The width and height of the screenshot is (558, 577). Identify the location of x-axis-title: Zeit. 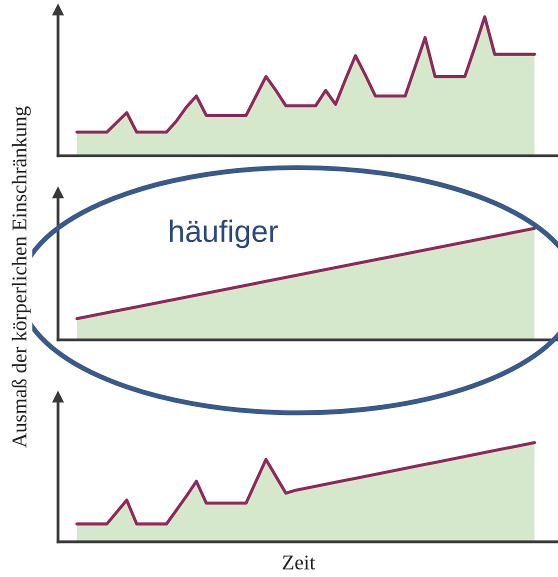
(299, 563).